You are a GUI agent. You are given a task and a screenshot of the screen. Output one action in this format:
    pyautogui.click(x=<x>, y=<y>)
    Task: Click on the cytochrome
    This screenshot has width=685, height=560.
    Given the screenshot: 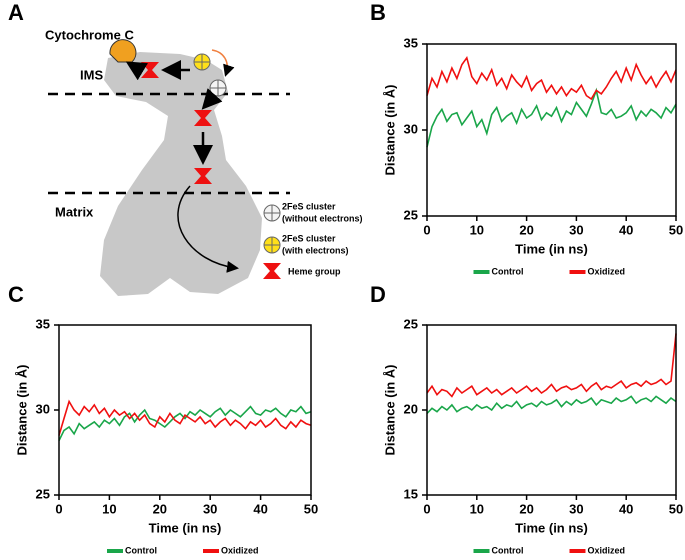 What is the action you would take?
    pyautogui.click(x=123, y=51)
    